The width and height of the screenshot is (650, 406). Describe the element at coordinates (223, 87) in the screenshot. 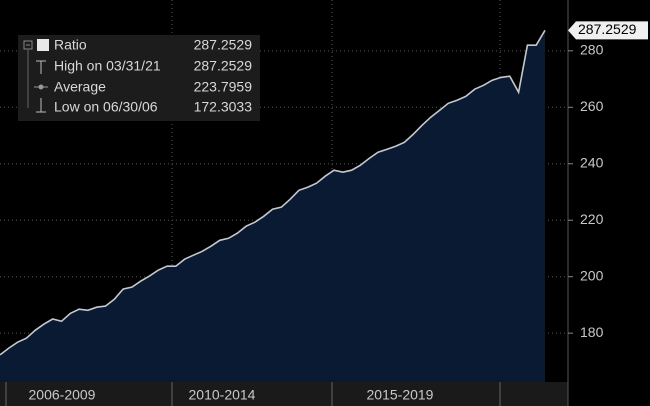

I see `legend-value: 223.7959` at that location.